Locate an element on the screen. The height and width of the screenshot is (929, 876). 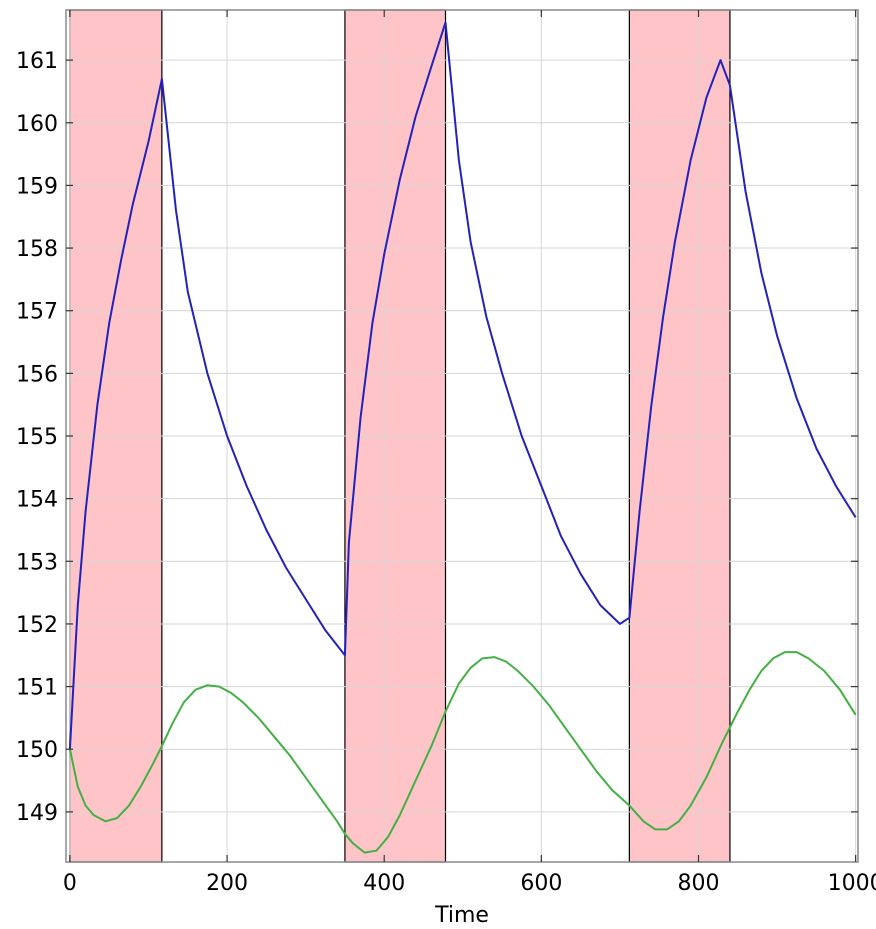
y-tick-label: 160 is located at coordinates (37, 124).